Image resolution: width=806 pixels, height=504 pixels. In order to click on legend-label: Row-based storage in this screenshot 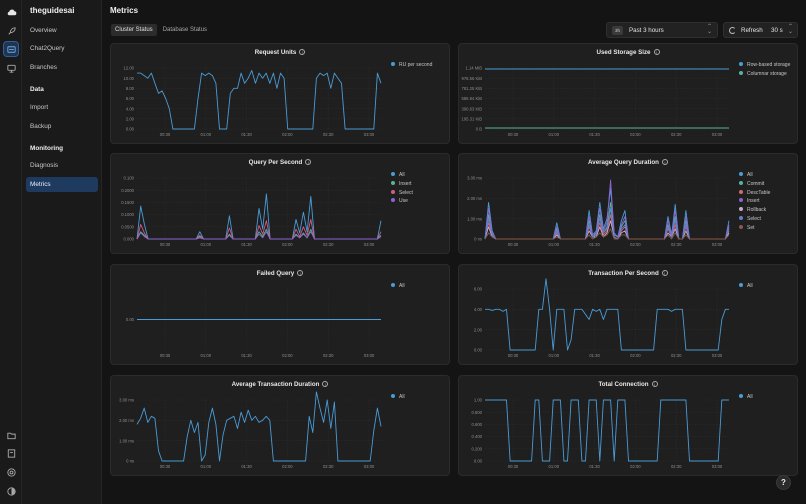, I will do `click(769, 65)`.